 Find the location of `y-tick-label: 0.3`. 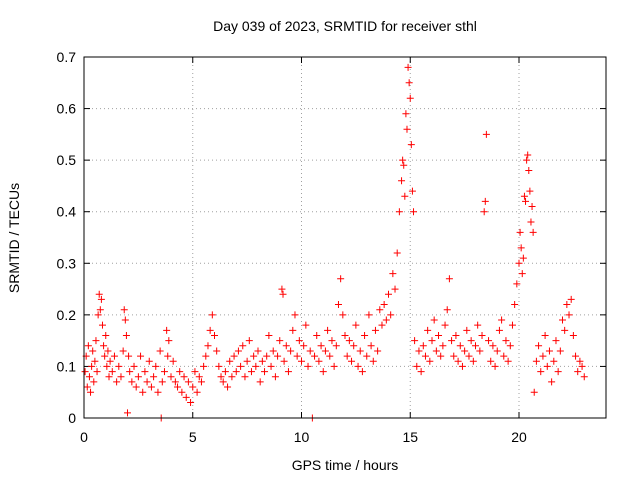

y-tick-label: 0.3 is located at coordinates (67, 263).